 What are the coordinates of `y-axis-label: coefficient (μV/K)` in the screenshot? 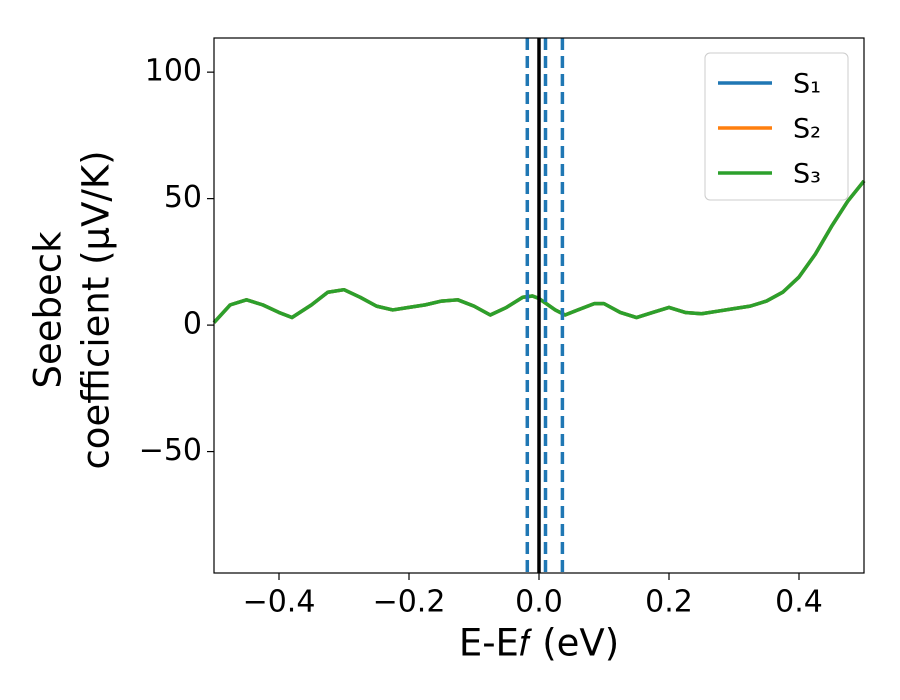 It's located at (96, 309).